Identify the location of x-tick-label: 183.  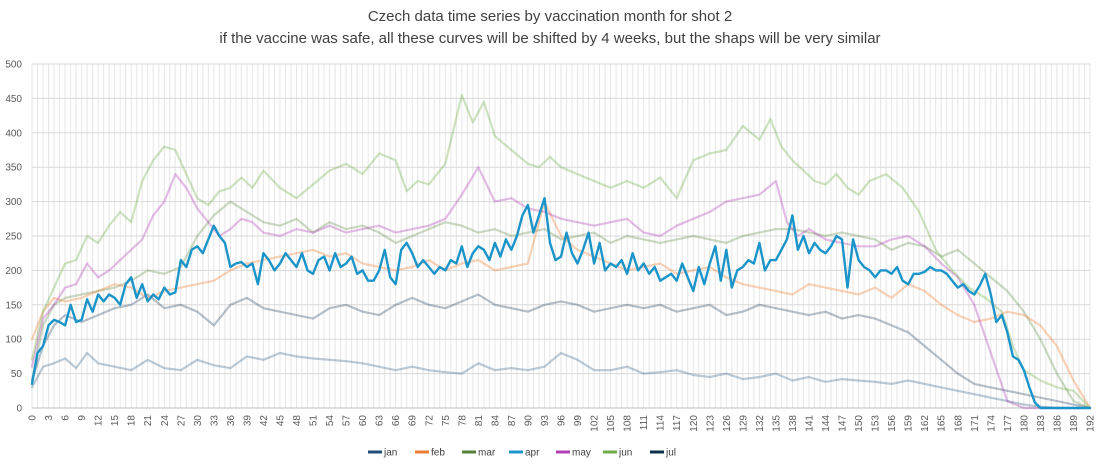
(1041, 423).